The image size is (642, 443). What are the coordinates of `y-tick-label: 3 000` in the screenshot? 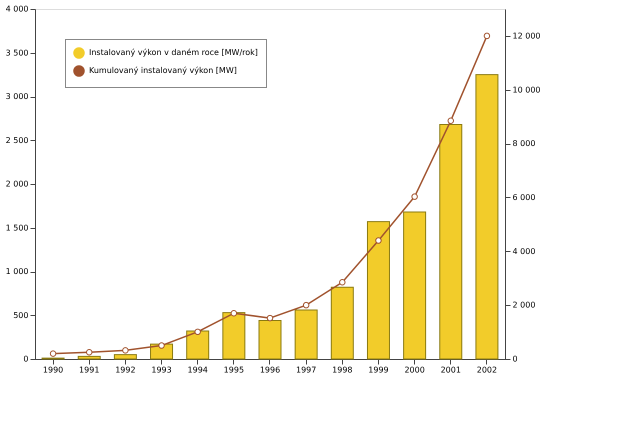 It's located at (17, 96).